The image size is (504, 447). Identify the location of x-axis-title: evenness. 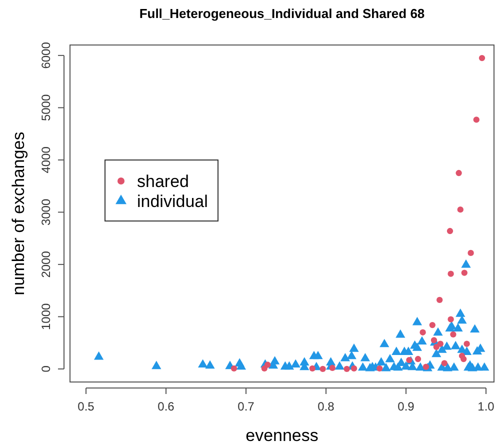
(282, 435).